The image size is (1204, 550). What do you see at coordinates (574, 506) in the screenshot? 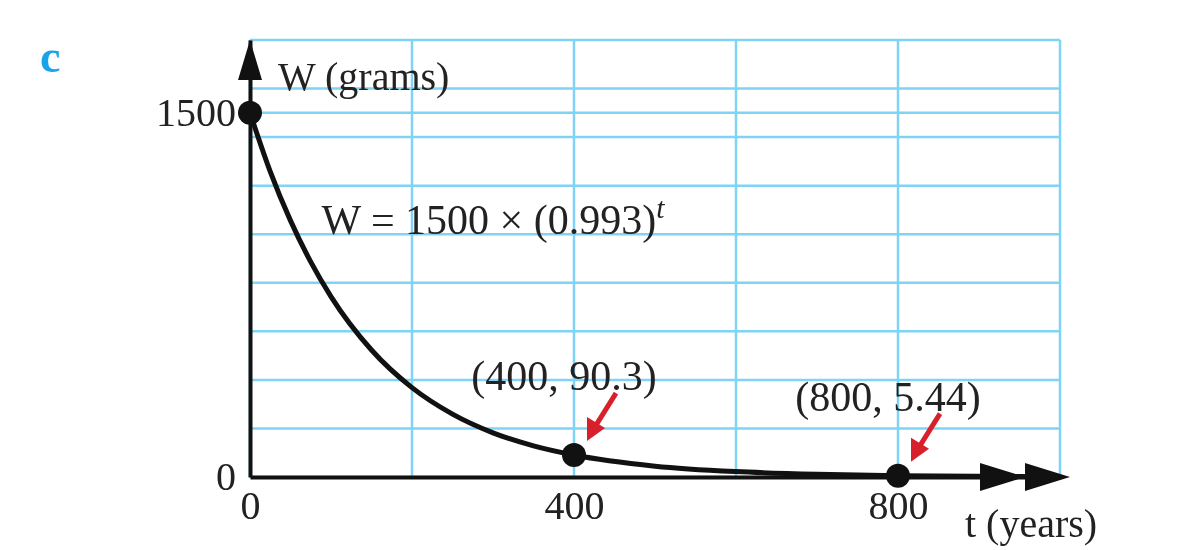
I see `x-tick-label: 400` at bounding box center [574, 506].